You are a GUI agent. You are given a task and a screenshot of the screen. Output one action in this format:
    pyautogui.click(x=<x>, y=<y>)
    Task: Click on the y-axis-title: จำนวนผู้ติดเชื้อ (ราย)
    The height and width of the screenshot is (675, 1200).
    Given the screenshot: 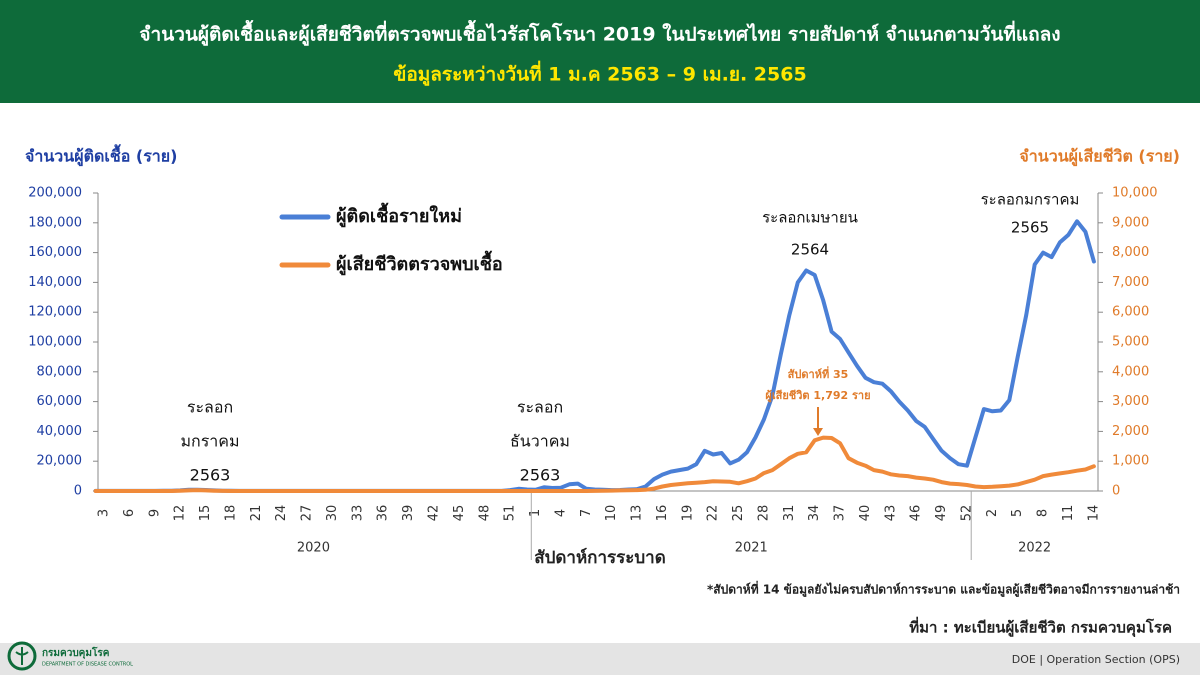 What is the action you would take?
    pyautogui.click(x=101, y=156)
    